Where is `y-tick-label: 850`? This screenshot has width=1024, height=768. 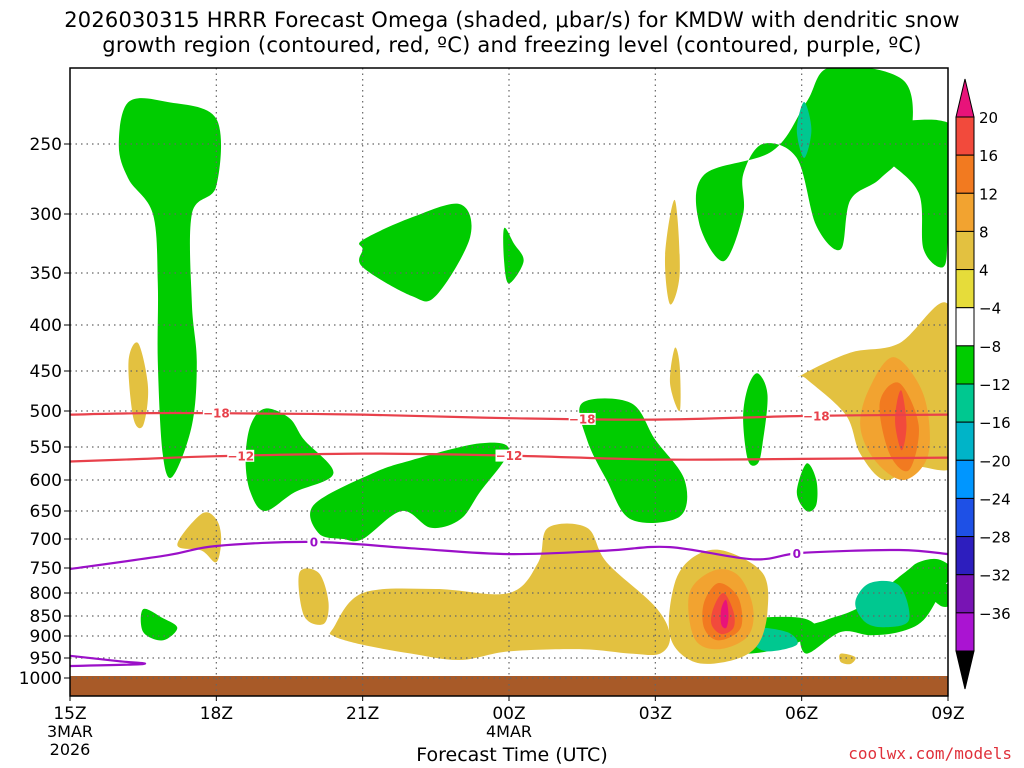 y-tick-label: 850 is located at coordinates (46, 617).